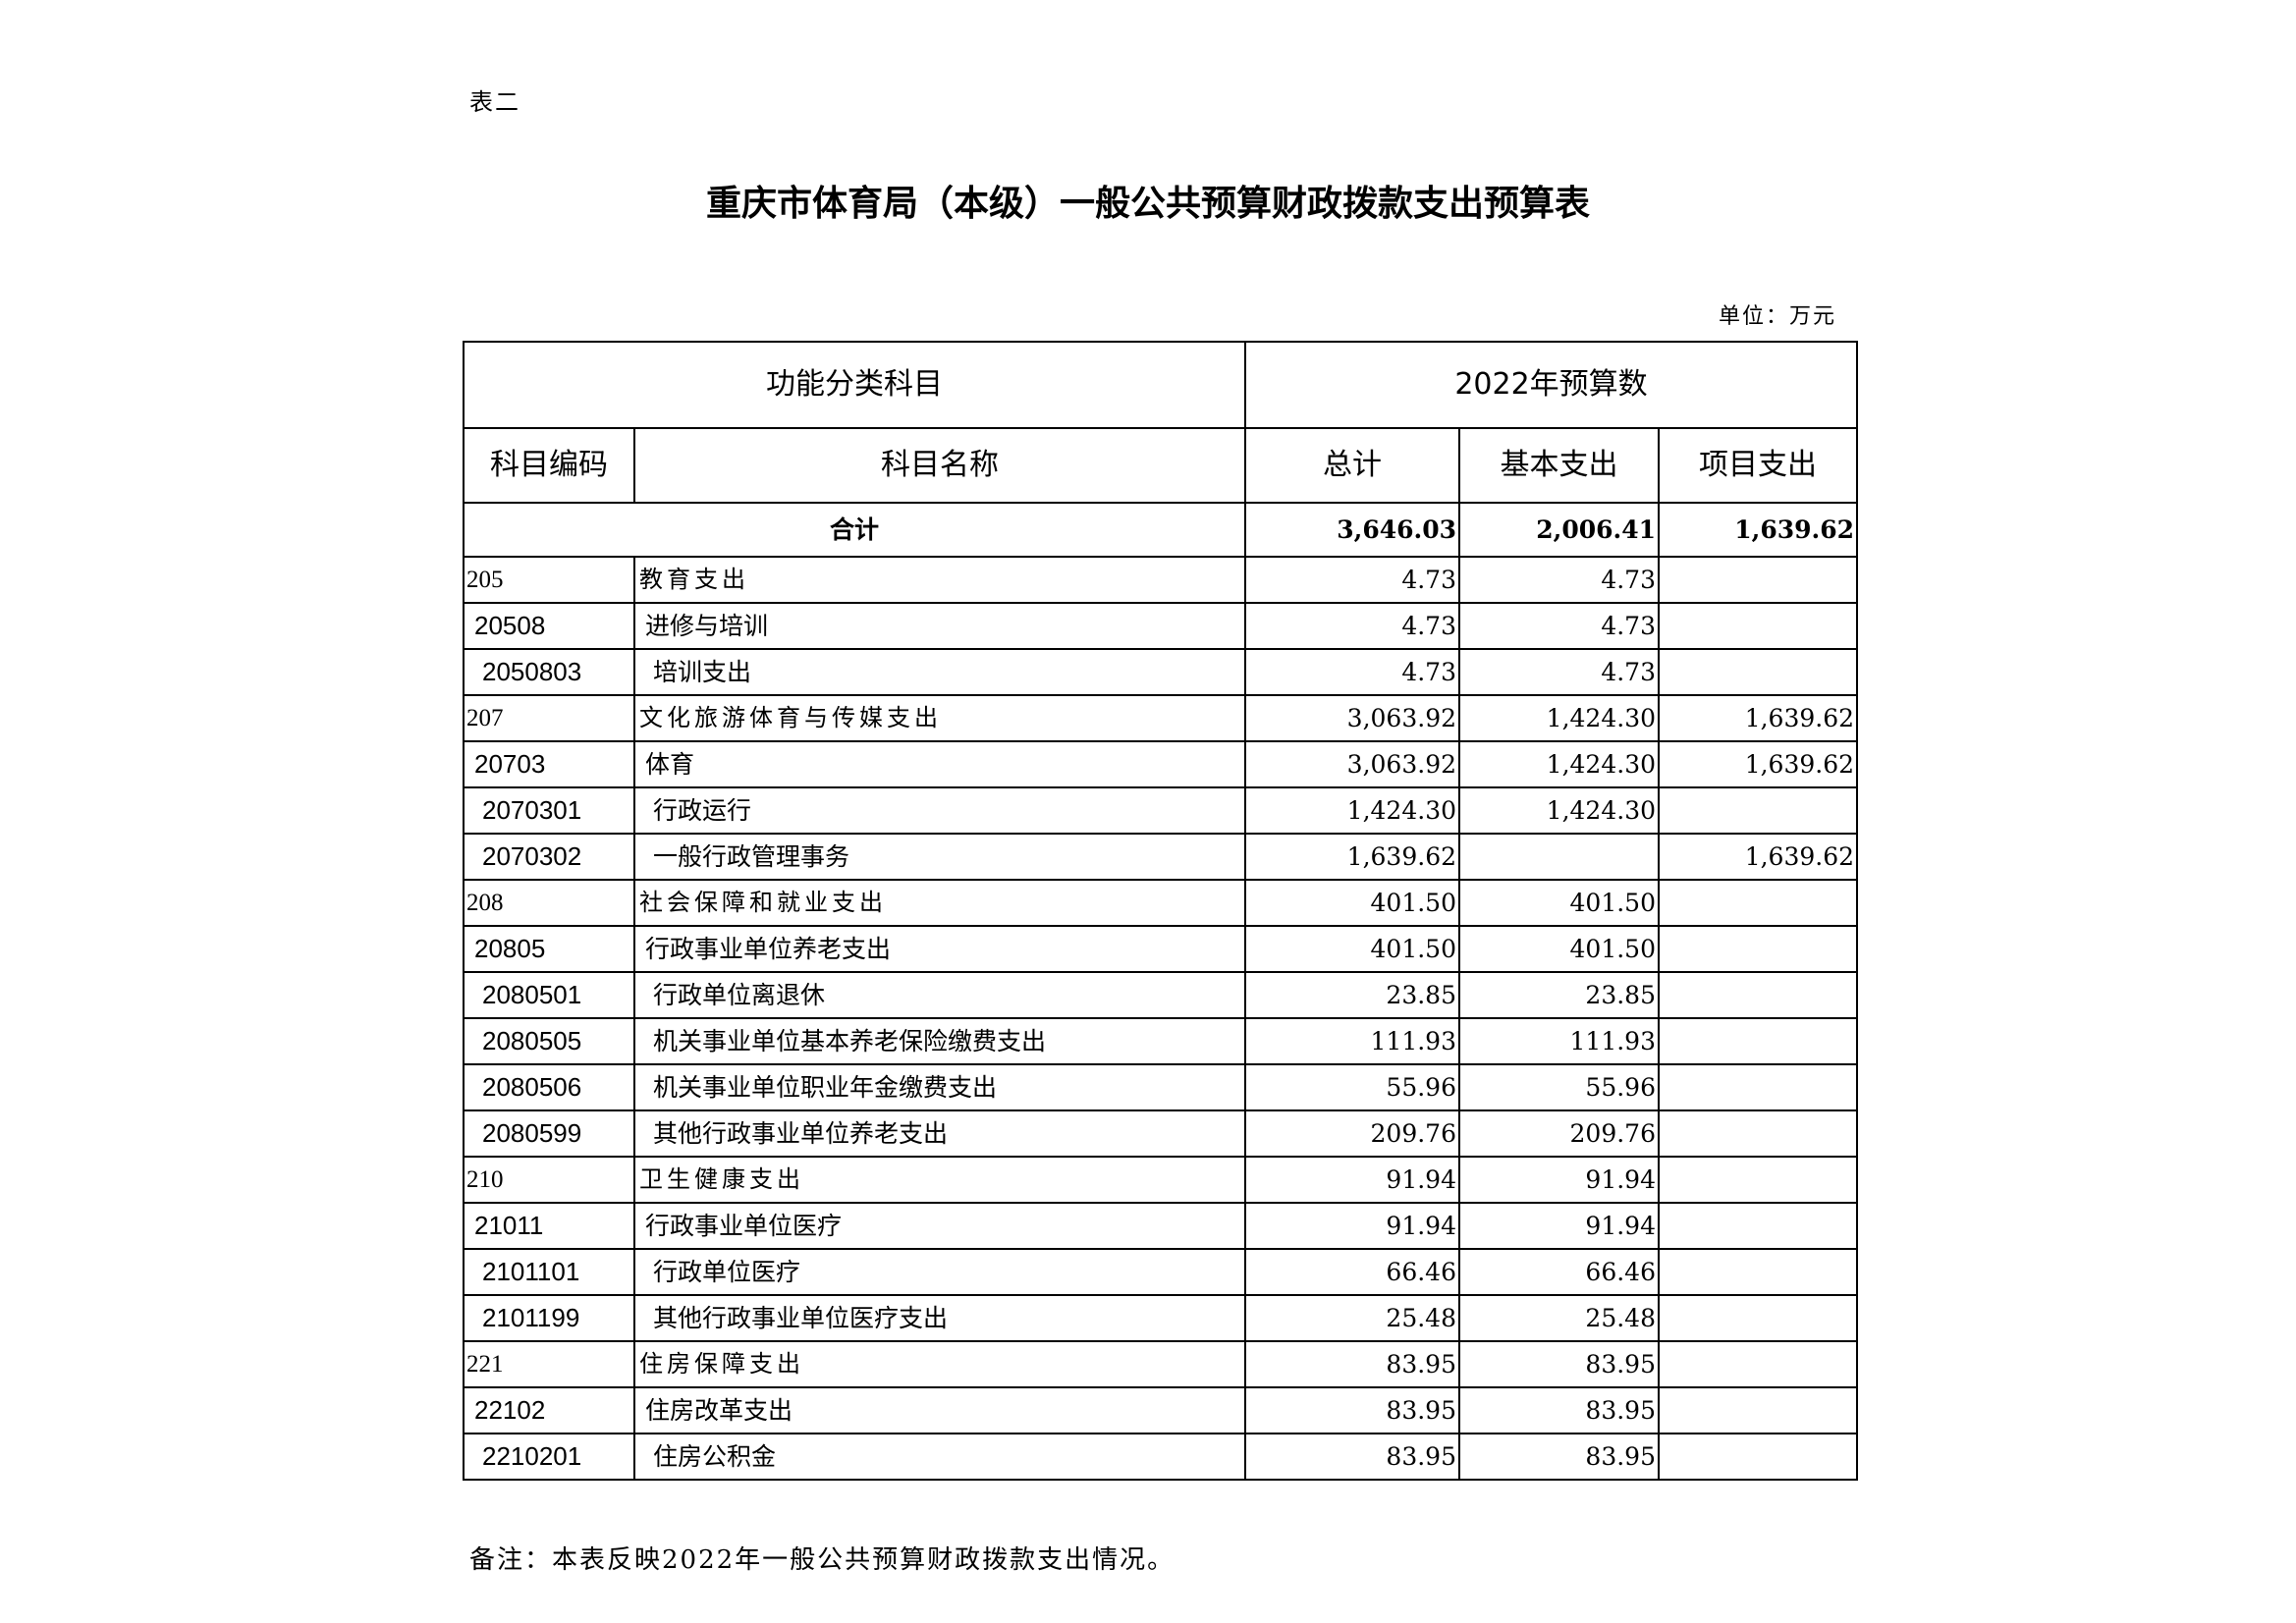  Describe the element at coordinates (549, 718) in the screenshot. I see `row-code: 207` at that location.